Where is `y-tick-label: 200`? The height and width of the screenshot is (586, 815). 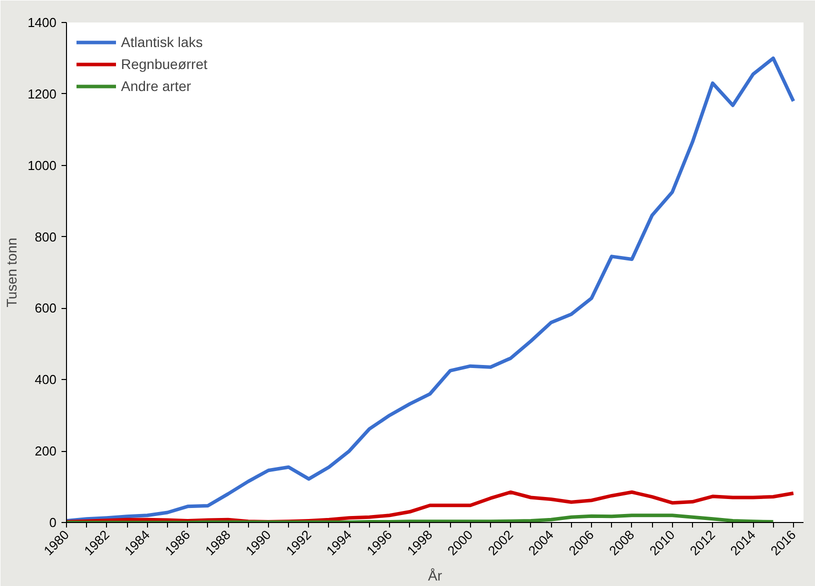 y-tick-label: 200 is located at coordinates (45, 451).